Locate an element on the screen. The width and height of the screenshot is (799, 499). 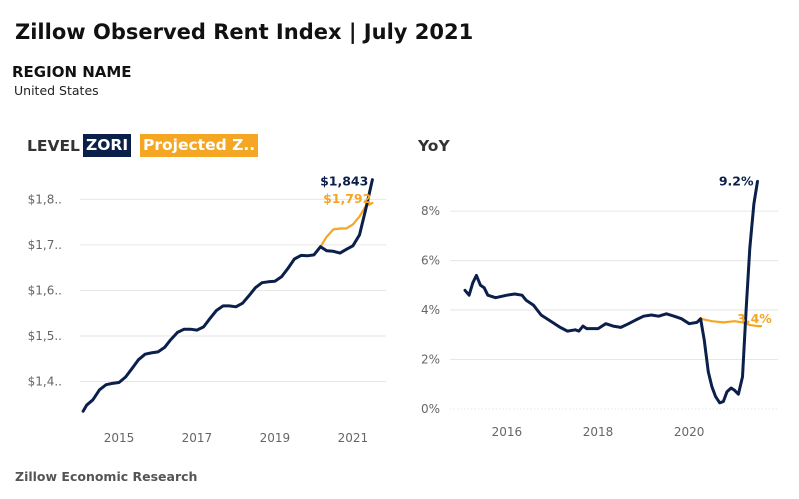
x-tick-label: 2018 is located at coordinates (598, 432).